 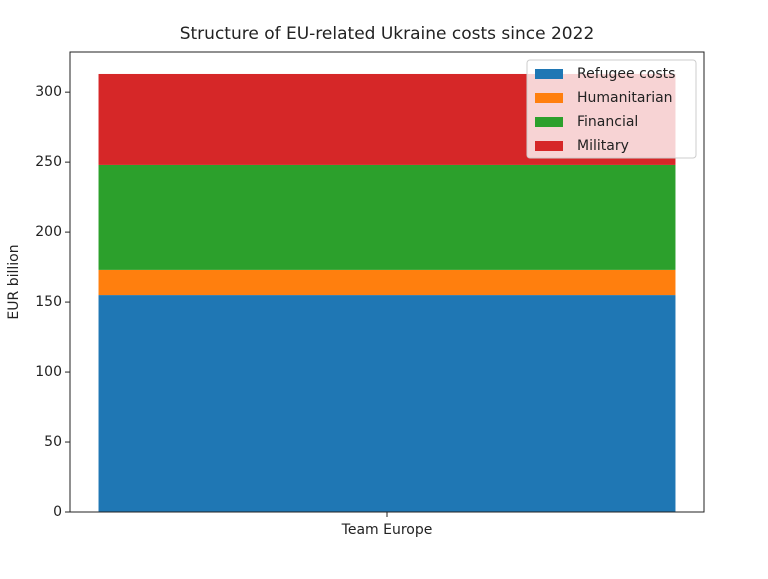 What do you see at coordinates (603, 146) in the screenshot?
I see `legend-label: Military` at bounding box center [603, 146].